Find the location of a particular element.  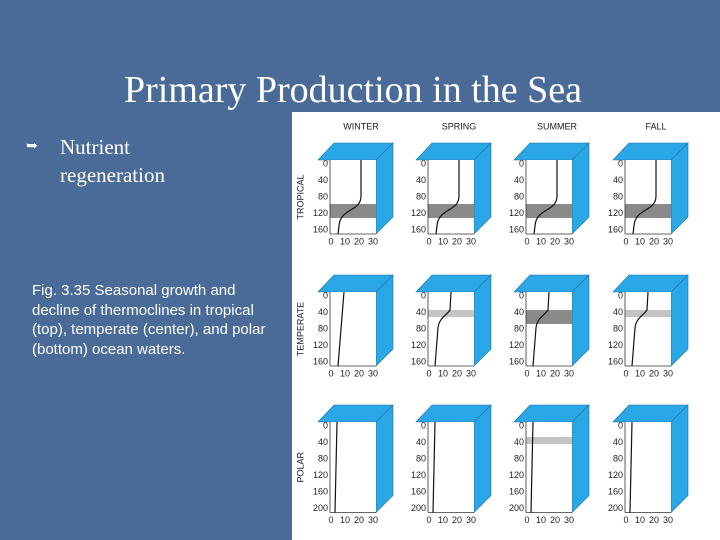

column-label: WINTER is located at coordinates (361, 126).